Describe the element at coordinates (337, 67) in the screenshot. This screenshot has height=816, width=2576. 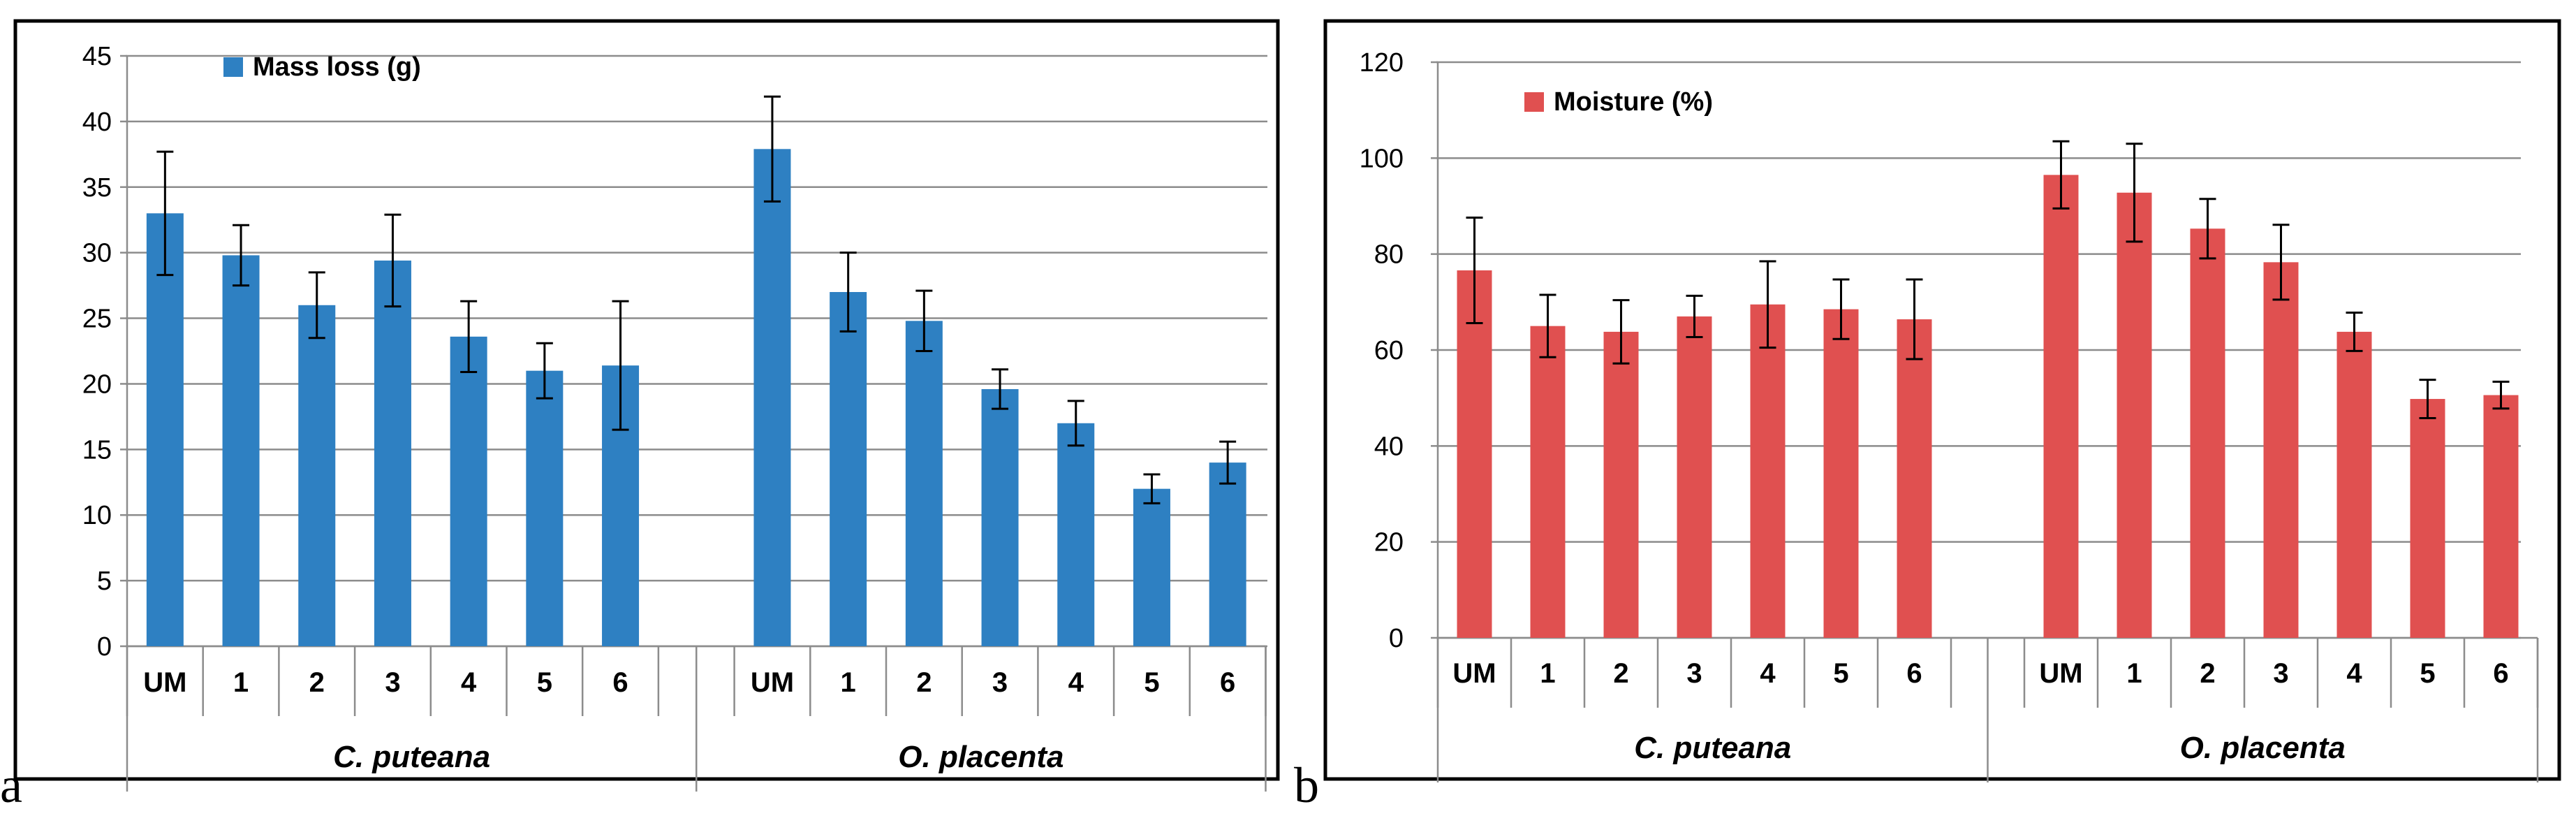
I see `legend-label: Mass loss (g)` at that location.